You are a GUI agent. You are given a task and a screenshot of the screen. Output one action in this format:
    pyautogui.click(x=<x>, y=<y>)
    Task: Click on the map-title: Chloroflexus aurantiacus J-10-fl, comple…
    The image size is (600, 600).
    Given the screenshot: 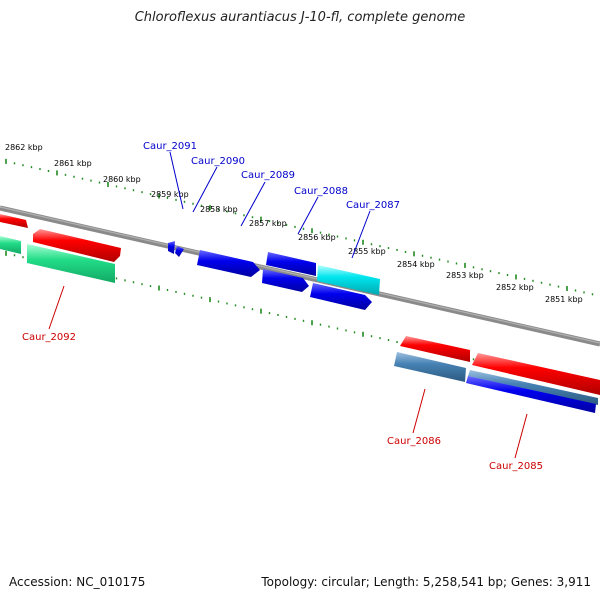 What is the action you would take?
    pyautogui.click(x=300, y=17)
    